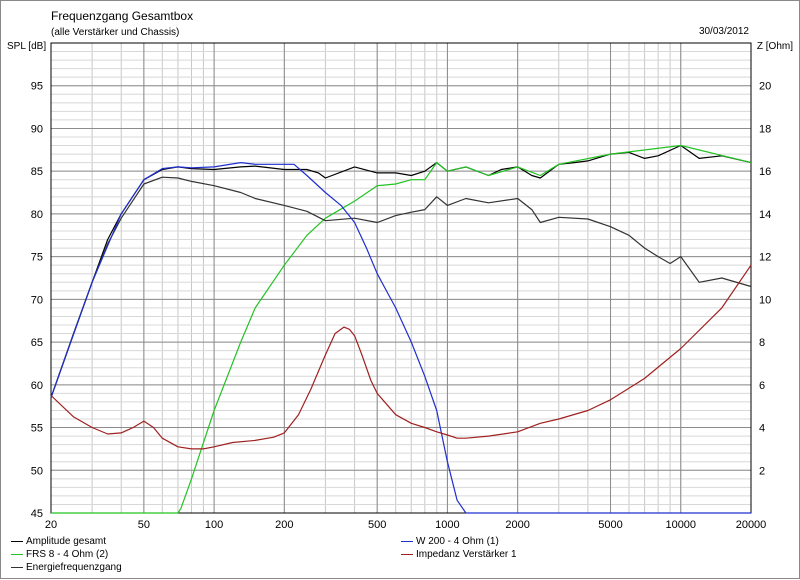  What do you see at coordinates (37, 343) in the screenshot?
I see `y-tick-label-left: 65` at bounding box center [37, 343].